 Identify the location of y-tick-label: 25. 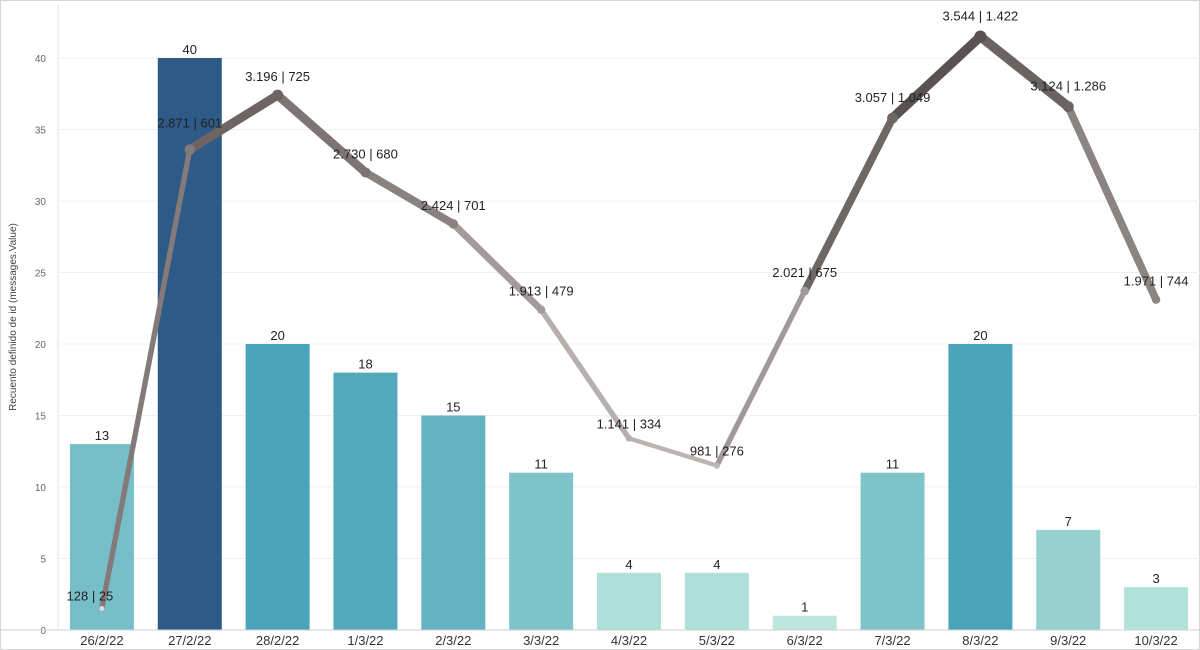
(41, 274).